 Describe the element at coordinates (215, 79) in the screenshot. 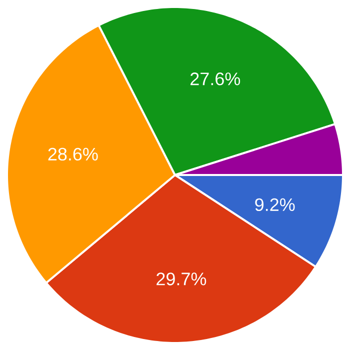

I see `data-label: 27.6%` at that location.